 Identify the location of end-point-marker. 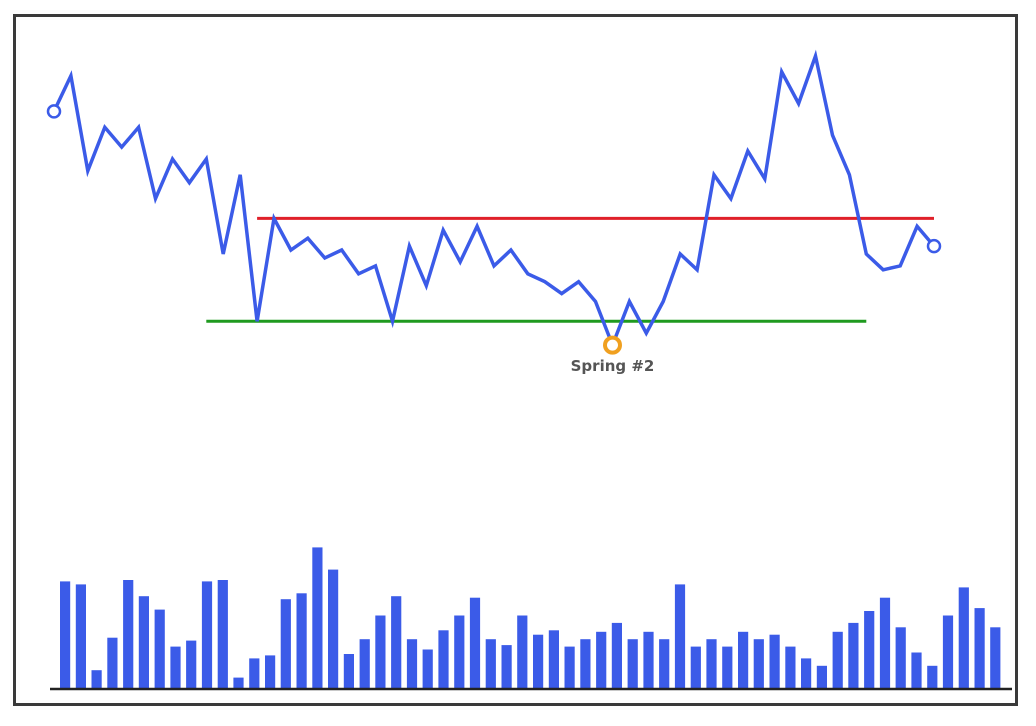
(934, 246).